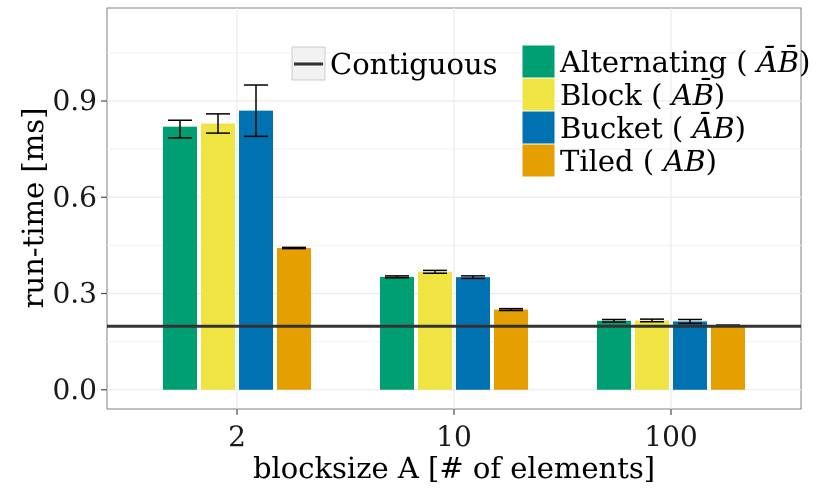  Describe the element at coordinates (670, 436) in the screenshot. I see `x-tick-label: 100` at that location.